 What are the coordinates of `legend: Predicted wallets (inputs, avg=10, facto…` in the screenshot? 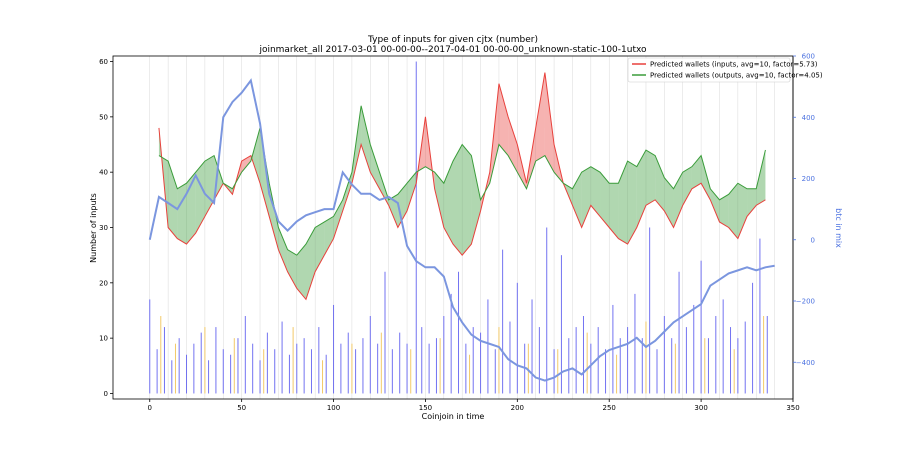 It's located at (725, 70).